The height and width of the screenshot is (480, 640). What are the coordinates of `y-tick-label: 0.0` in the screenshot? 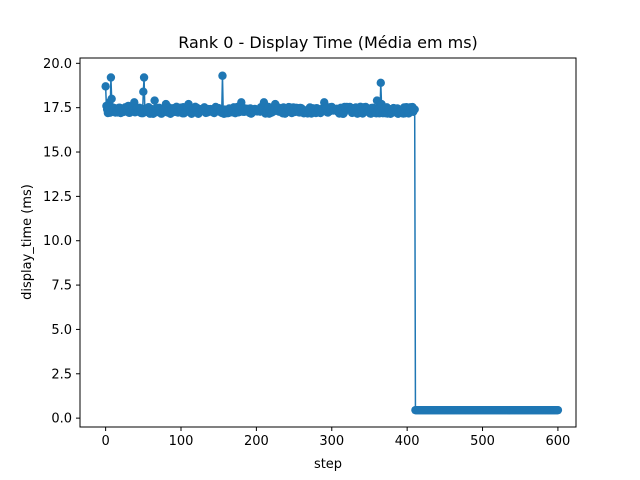 It's located at (61, 419).